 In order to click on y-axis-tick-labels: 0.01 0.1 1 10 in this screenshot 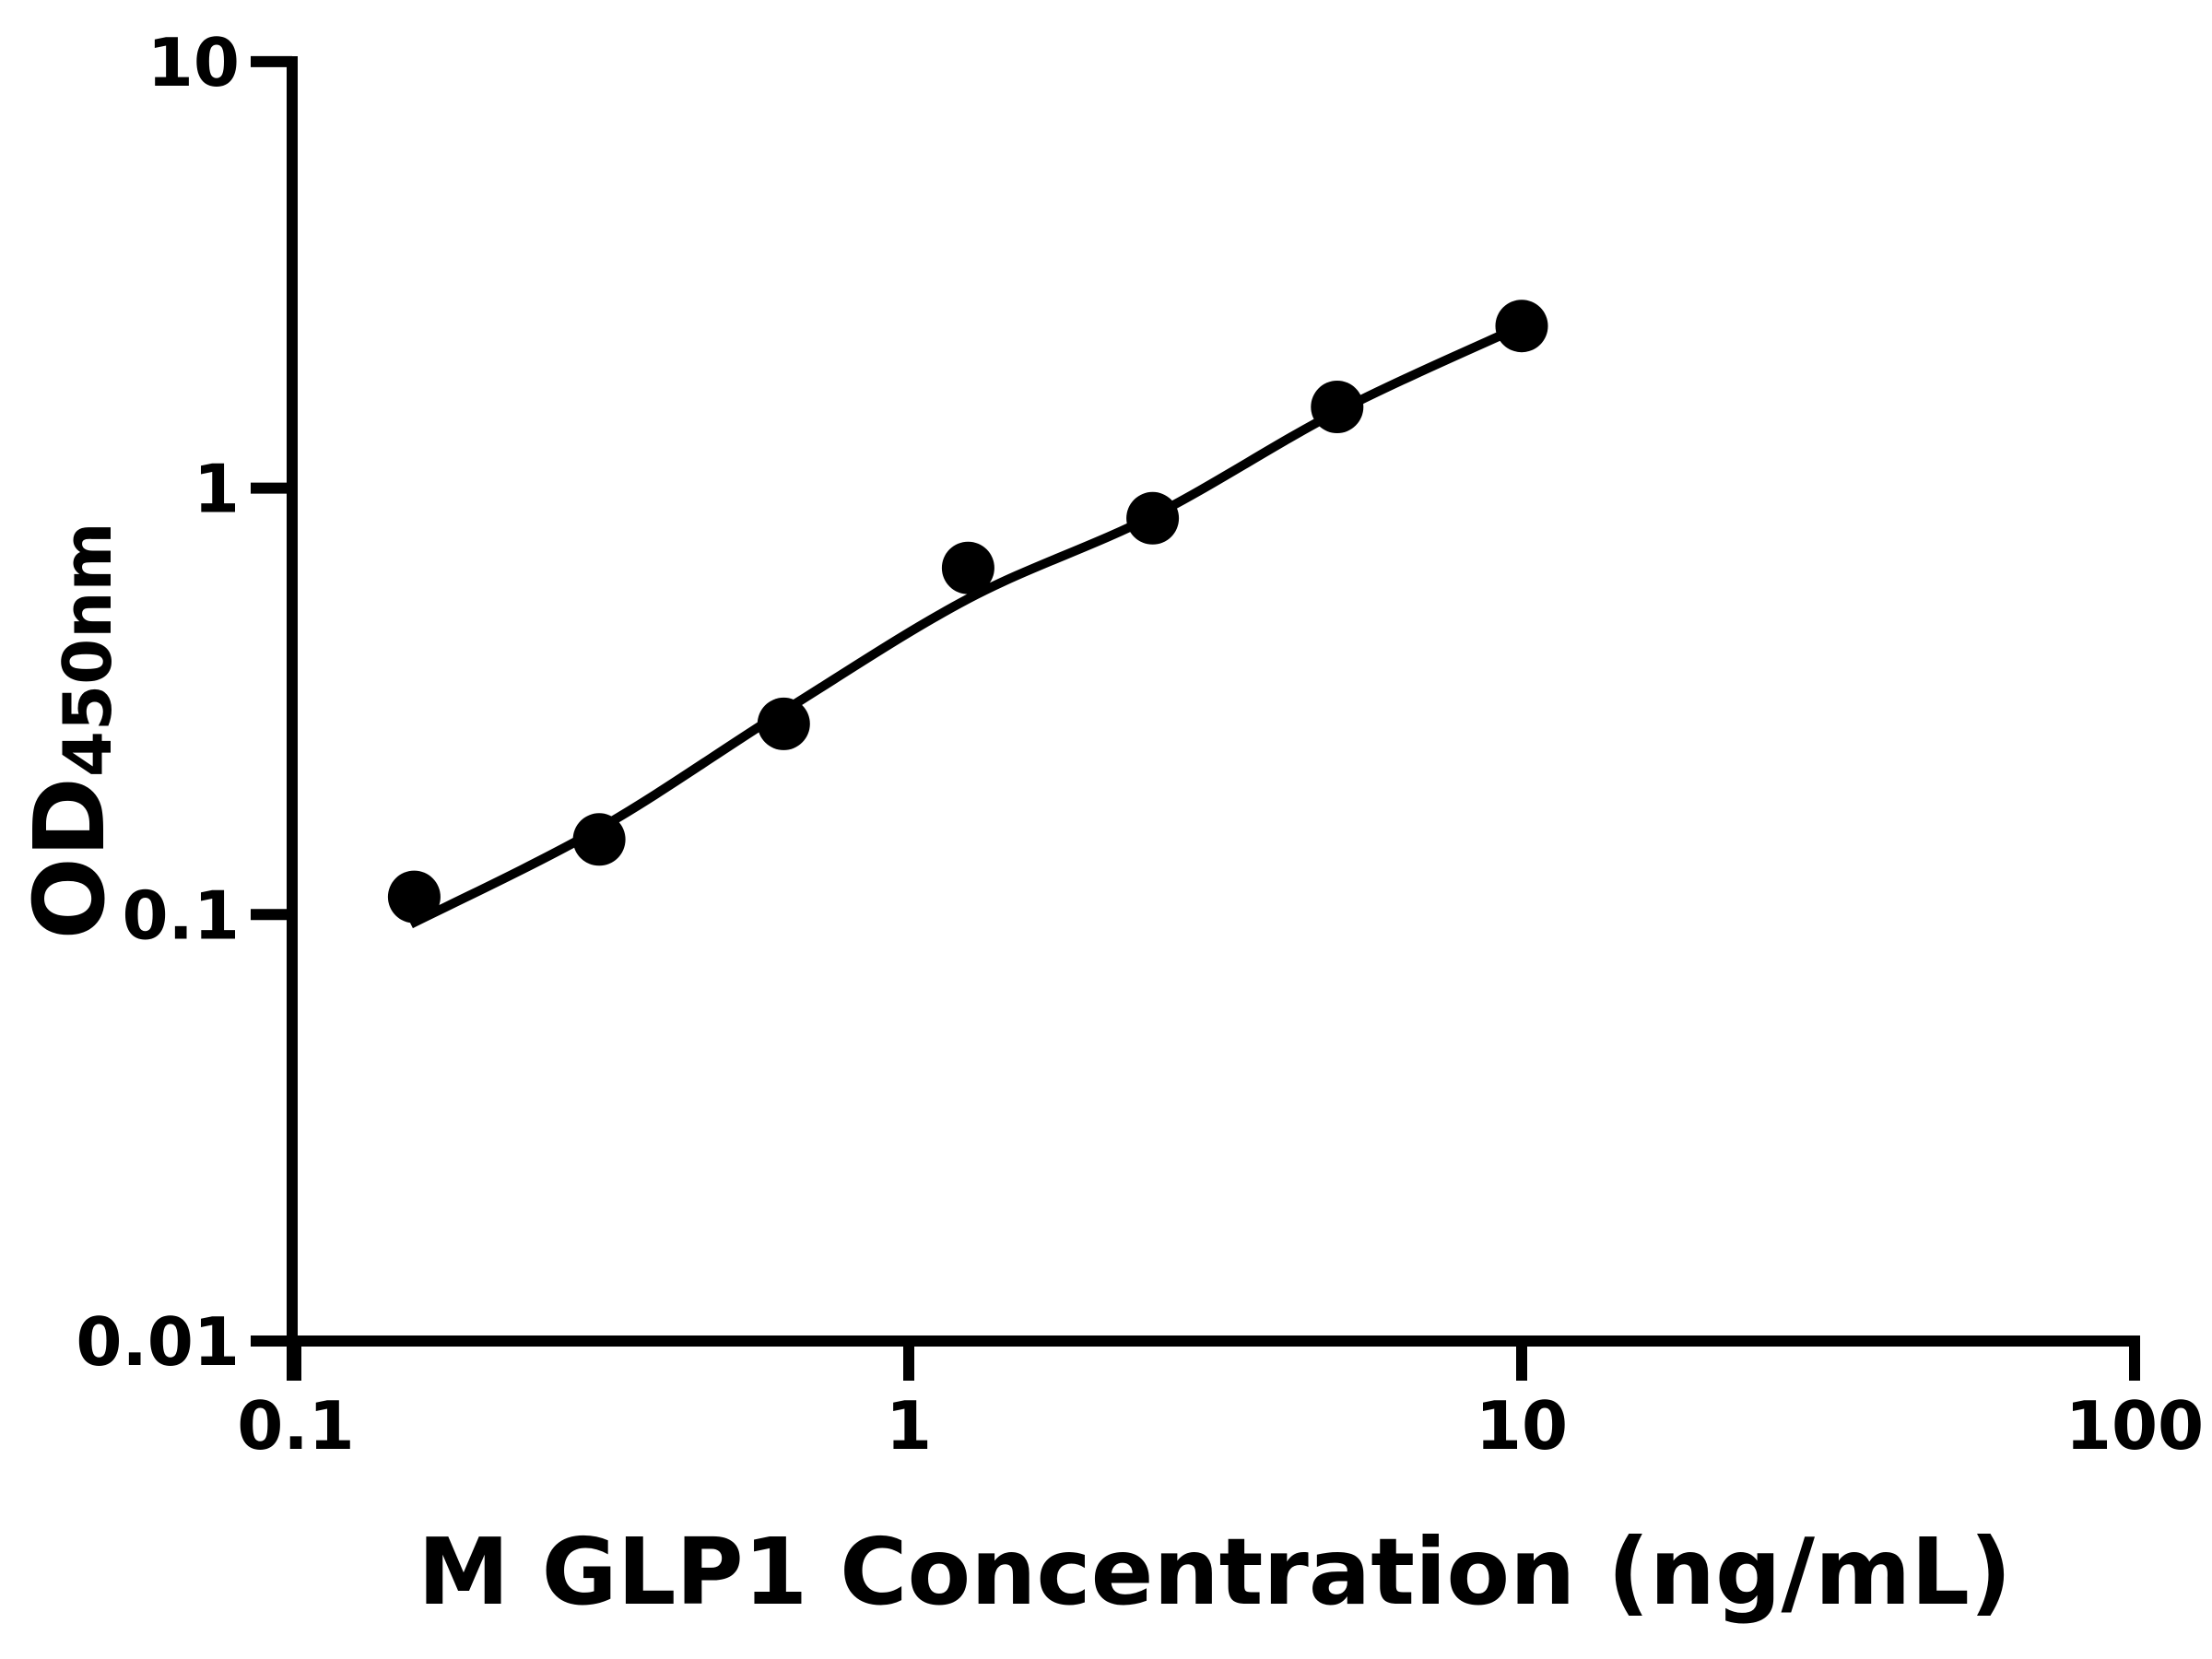, I will do `click(158, 702)`.